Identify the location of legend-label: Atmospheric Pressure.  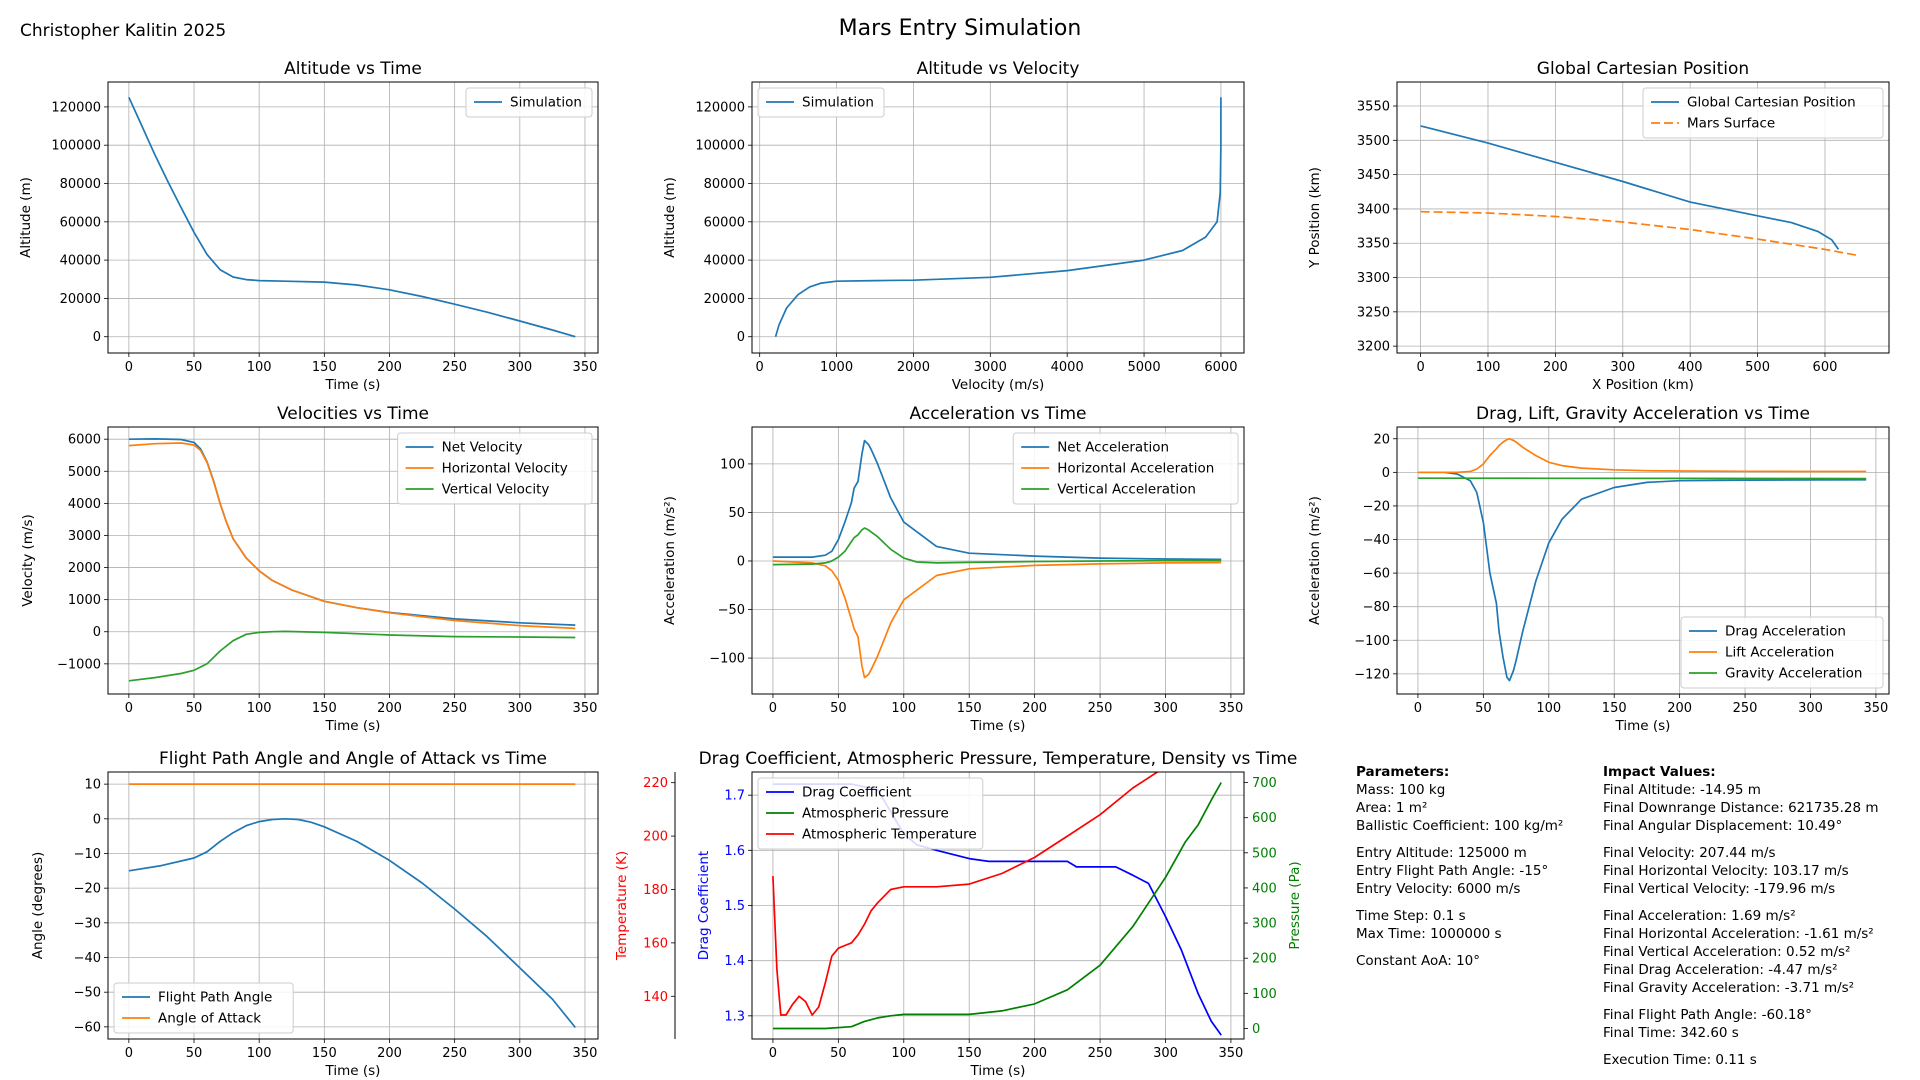
(875, 814).